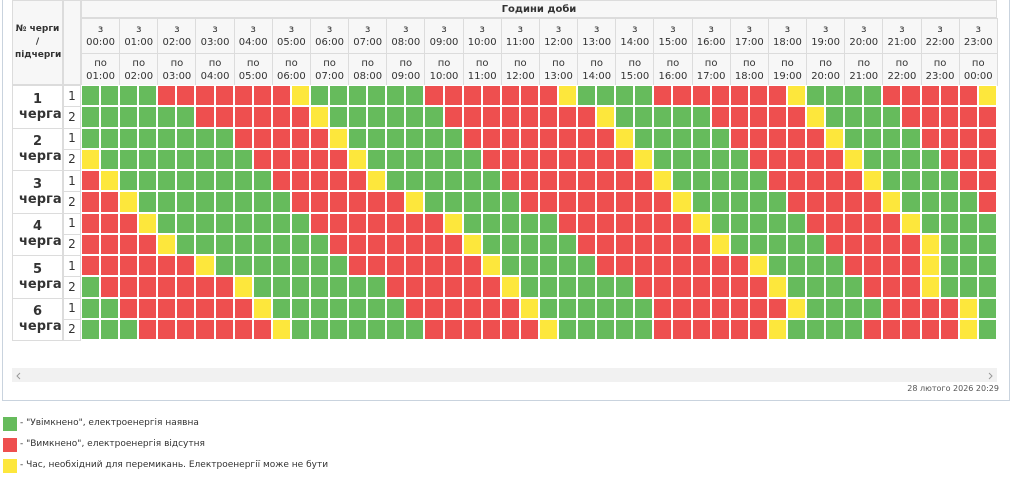 The height and width of the screenshot is (480, 1013). I want to click on queue-label: 5 черга, so click(37, 277).